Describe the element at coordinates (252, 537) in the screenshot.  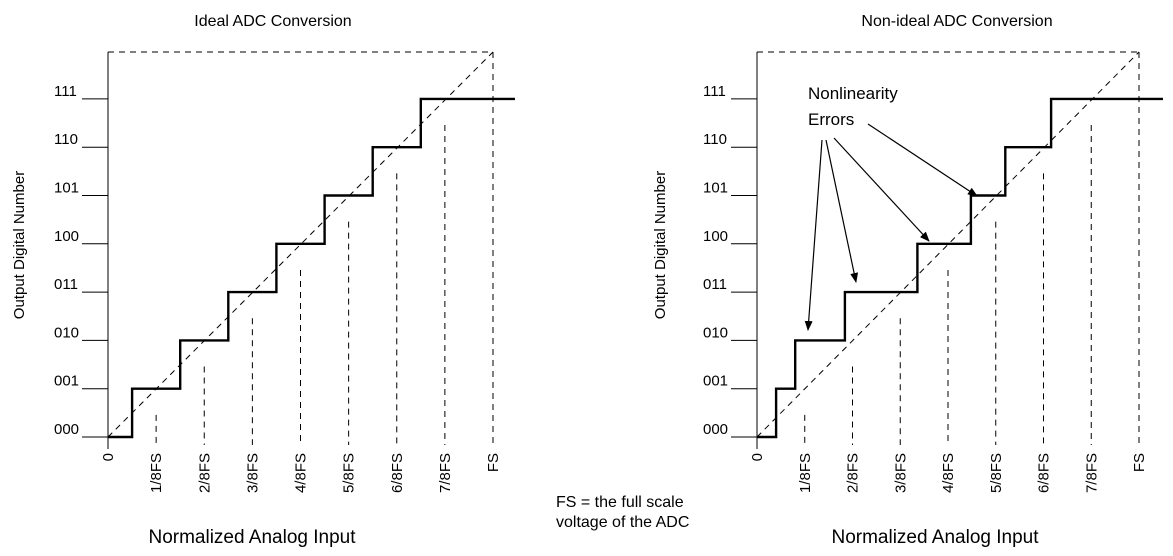
I see `ideal-x-axis-label: Normalized Analog Input` at that location.